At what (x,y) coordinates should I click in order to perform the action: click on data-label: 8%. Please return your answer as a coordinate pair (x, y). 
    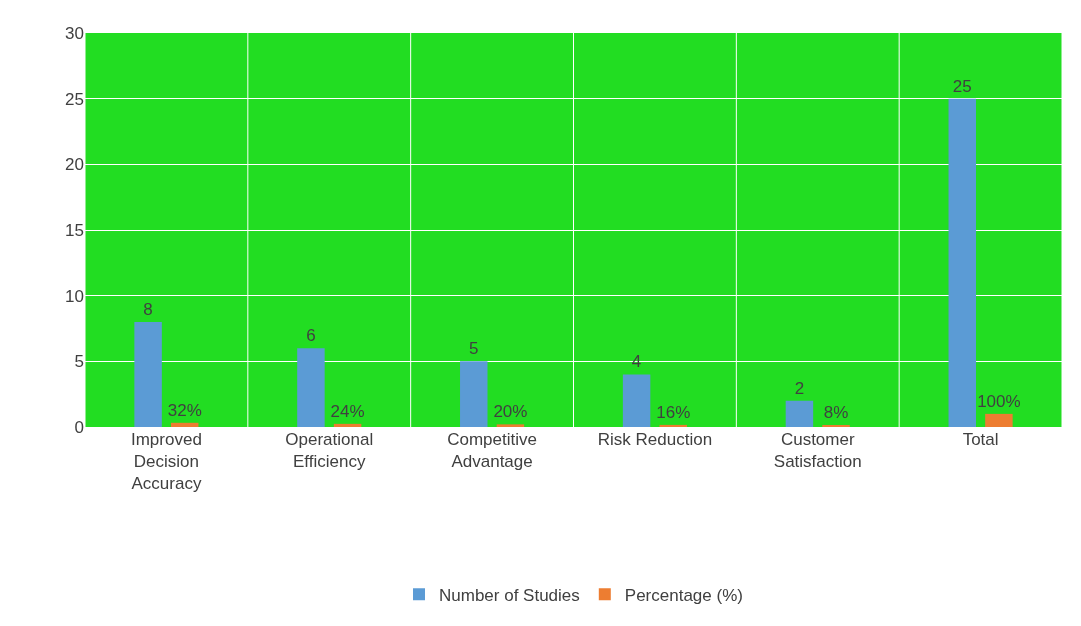
    Looking at the image, I should click on (836, 412).